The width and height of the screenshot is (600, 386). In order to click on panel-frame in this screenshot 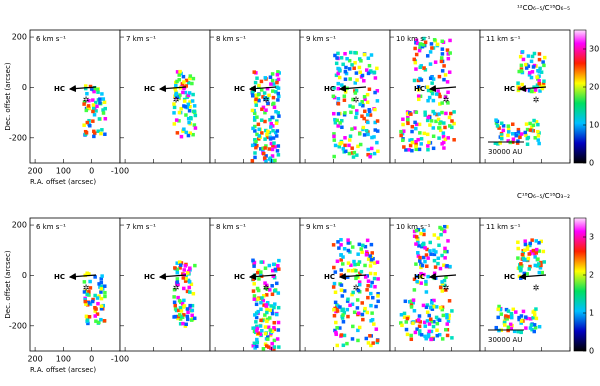, I will do `click(525, 96)`.